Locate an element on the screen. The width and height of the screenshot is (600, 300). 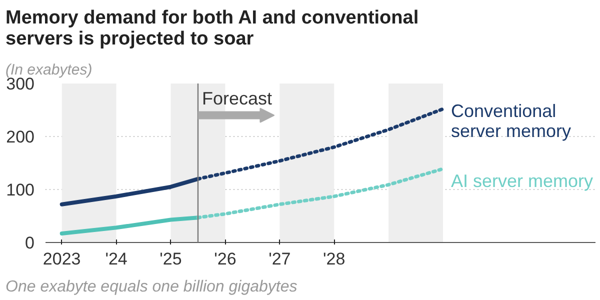
x-tick-label: '26 is located at coordinates (225, 259).